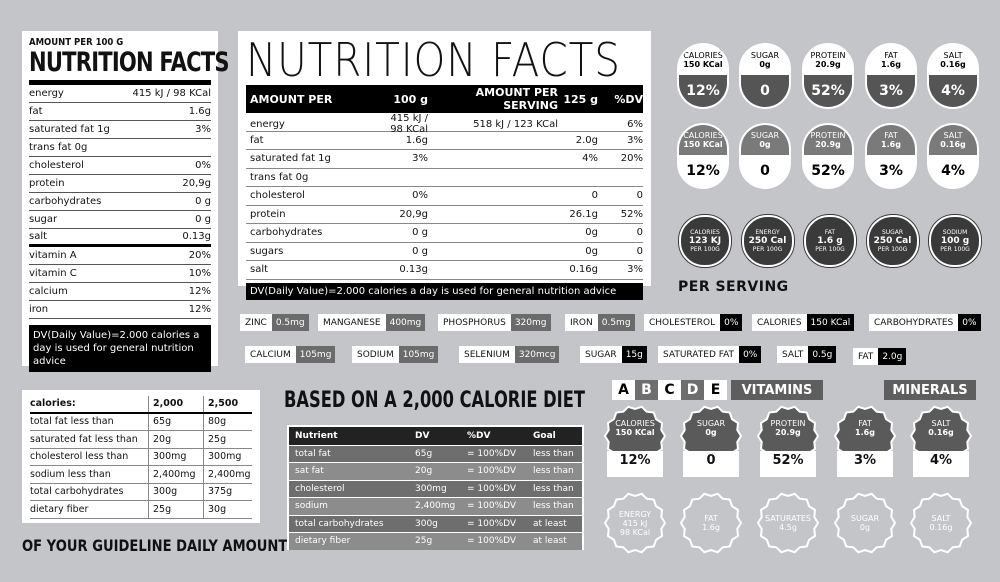 This screenshot has width=1000, height=582. I want to click on table-cell: 0.16g, so click(583, 270).